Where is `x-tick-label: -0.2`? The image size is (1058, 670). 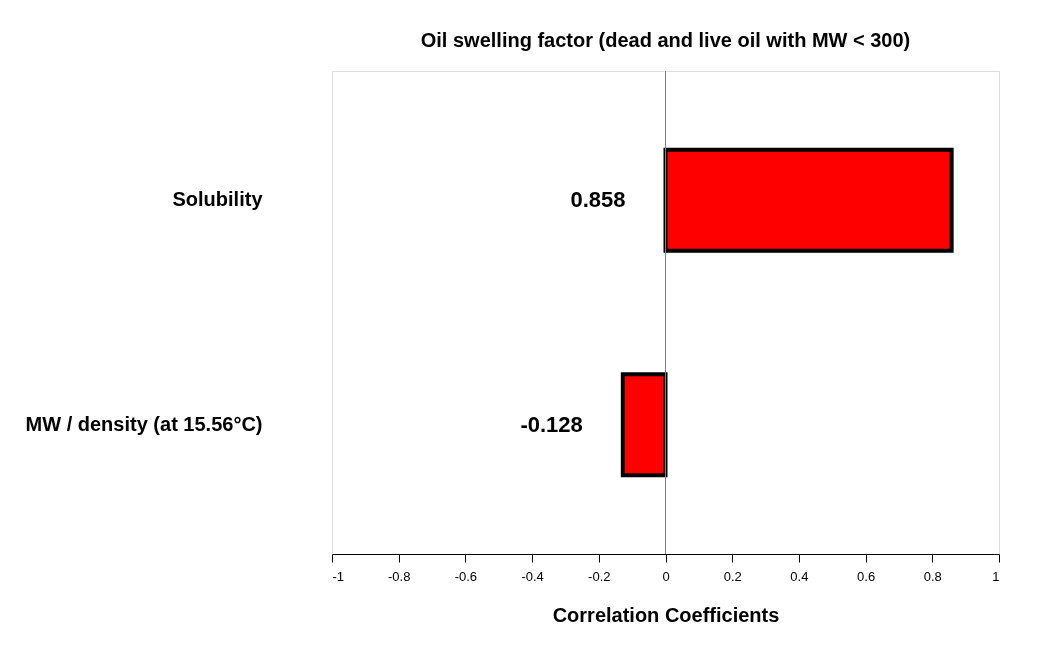 x-tick-label: -0.2 is located at coordinates (599, 576).